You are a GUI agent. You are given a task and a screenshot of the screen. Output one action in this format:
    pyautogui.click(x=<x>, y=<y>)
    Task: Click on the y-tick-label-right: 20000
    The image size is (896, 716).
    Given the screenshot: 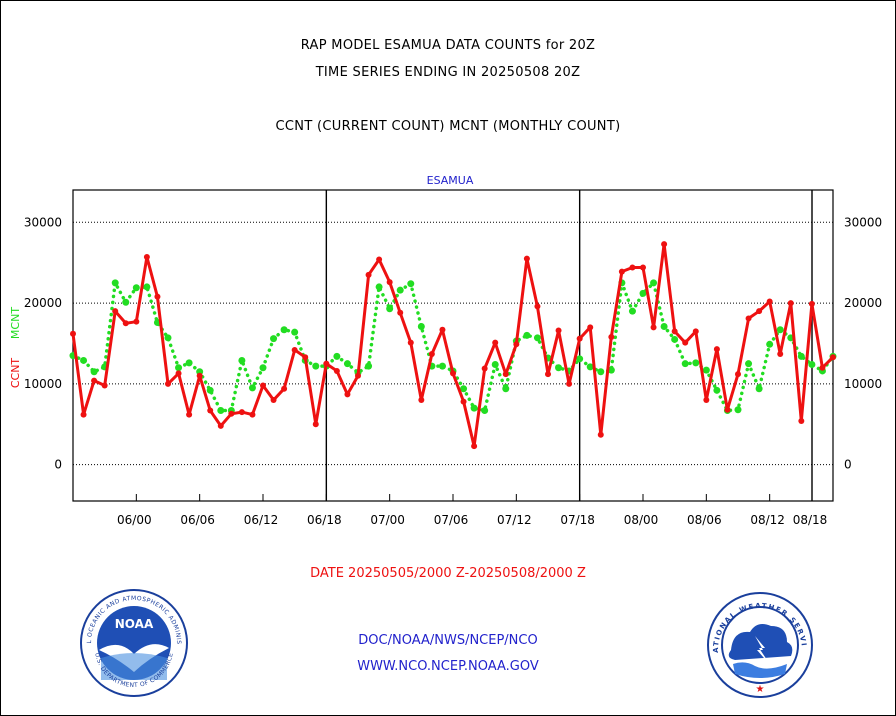 What is the action you would take?
    pyautogui.click(x=863, y=303)
    